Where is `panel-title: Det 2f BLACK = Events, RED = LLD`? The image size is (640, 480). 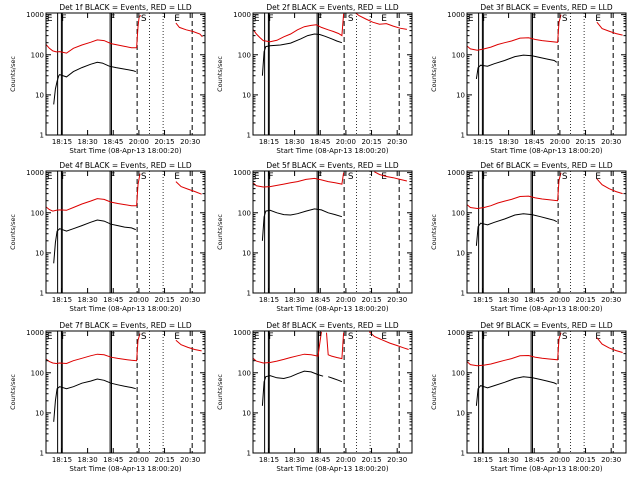
panel-title: Det 2f BLACK = Events, RED = LLD is located at coordinates (332, 7).